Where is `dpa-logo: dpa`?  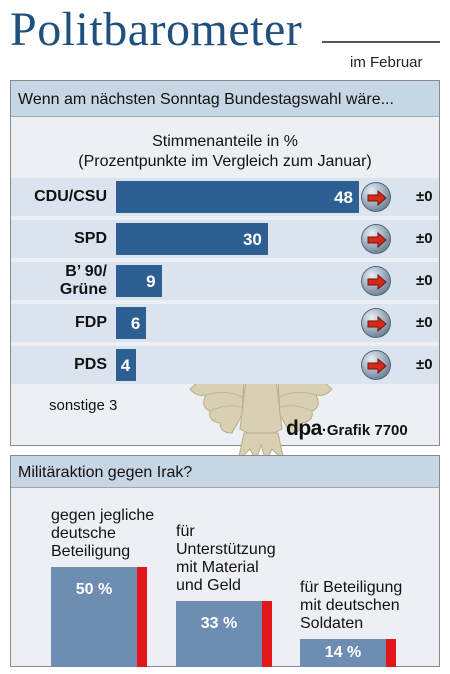
dpa-logo: dpa is located at coordinates (304, 428).